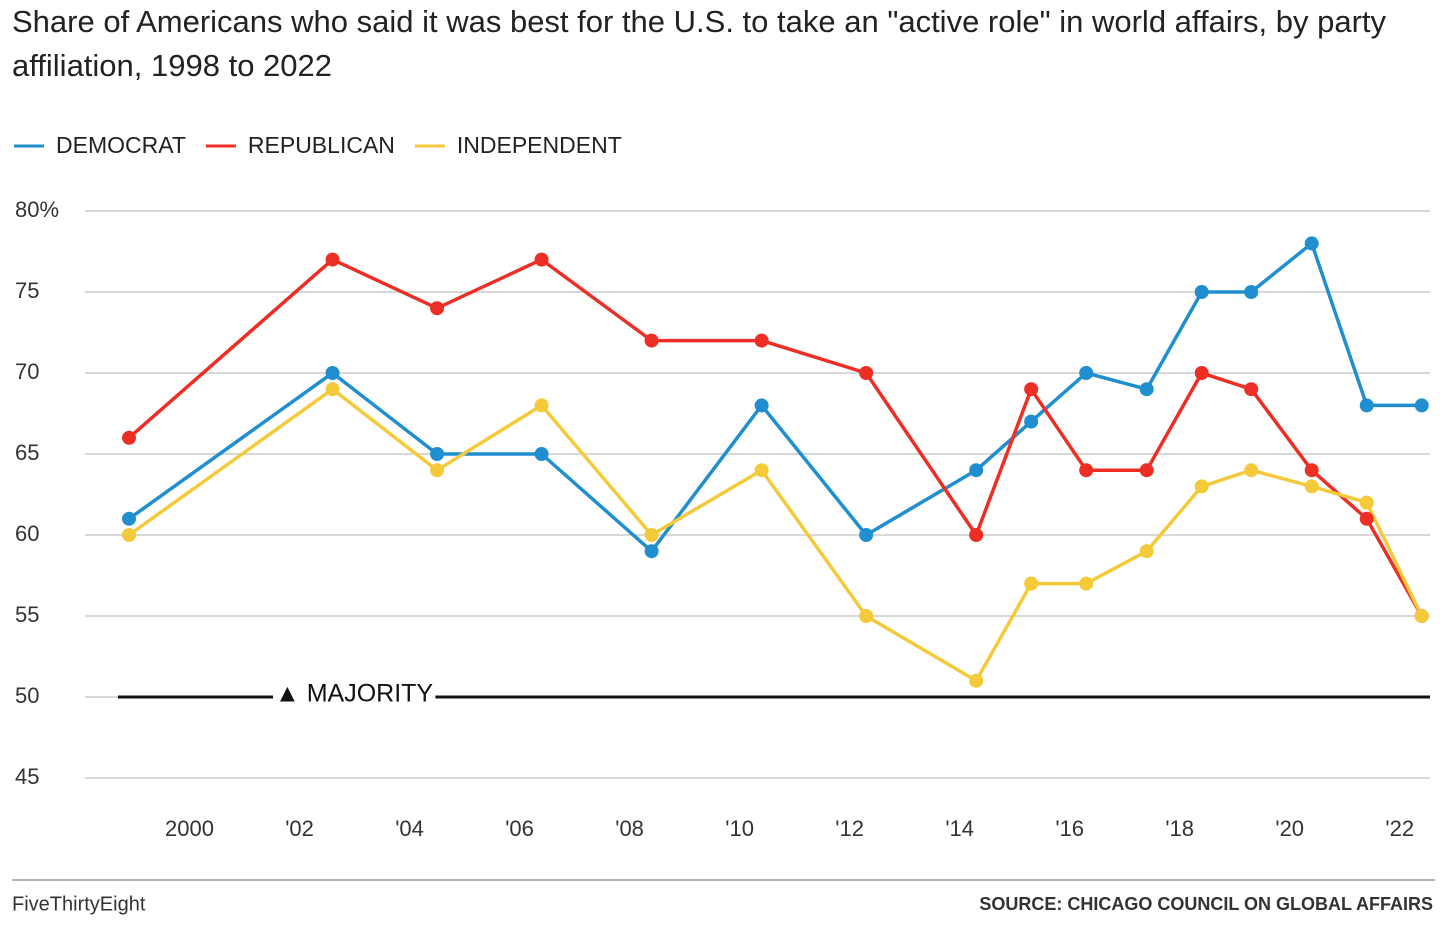 This screenshot has width=1450, height=934. What do you see at coordinates (121, 145) in the screenshot?
I see `legend-label: DEMOCRAT` at bounding box center [121, 145].